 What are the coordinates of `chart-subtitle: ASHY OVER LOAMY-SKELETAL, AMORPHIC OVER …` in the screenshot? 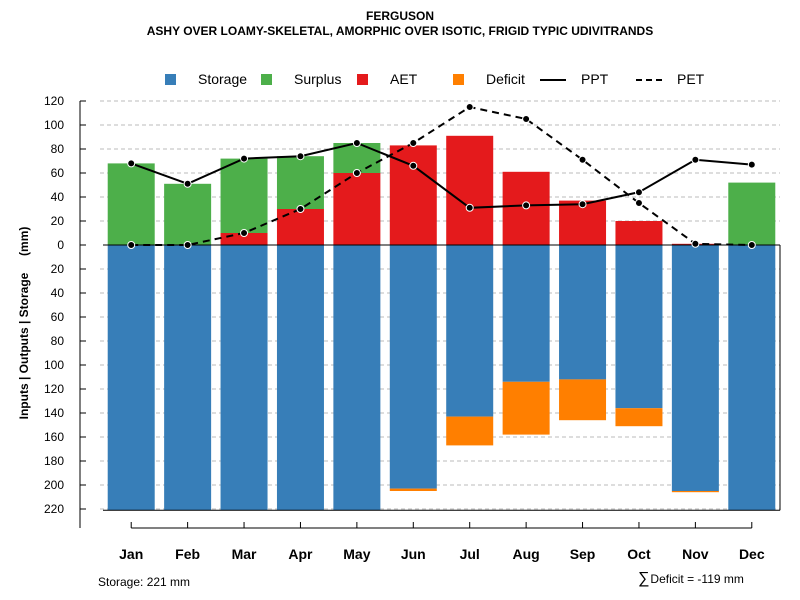 It's located at (400, 31).